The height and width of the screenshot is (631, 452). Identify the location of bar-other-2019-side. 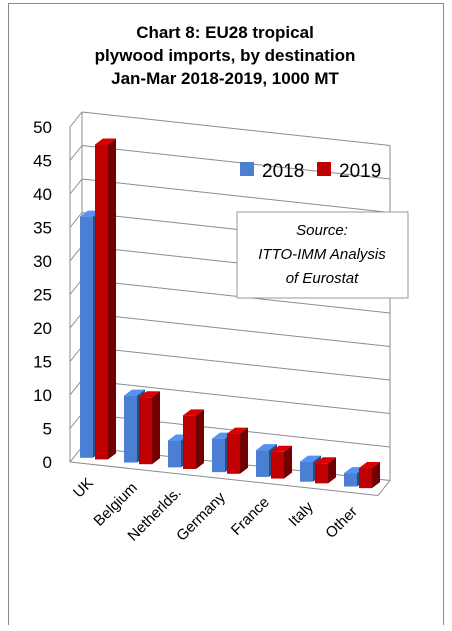
(376, 475).